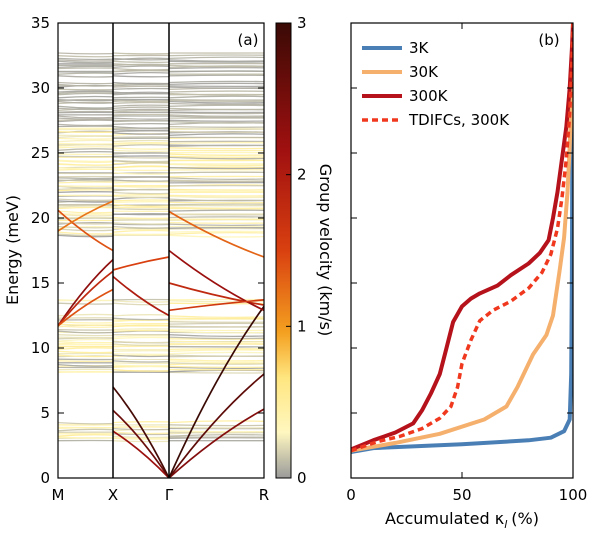  Describe the element at coordinates (461, 495) in the screenshot. I see `x-tick-label: 50` at that location.